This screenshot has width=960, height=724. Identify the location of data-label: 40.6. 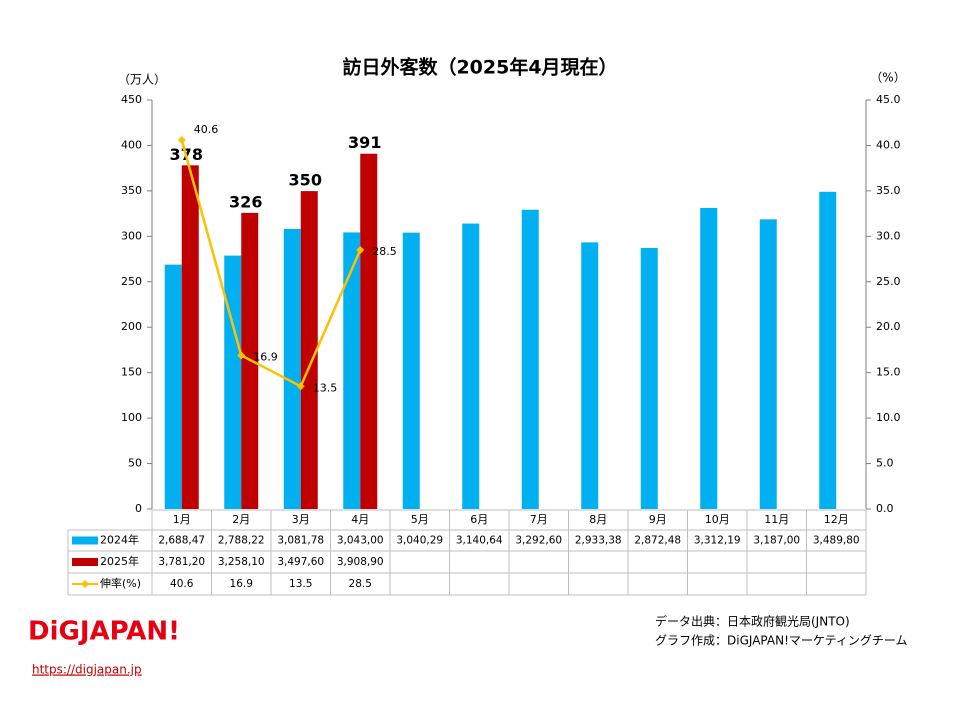
(206, 129).